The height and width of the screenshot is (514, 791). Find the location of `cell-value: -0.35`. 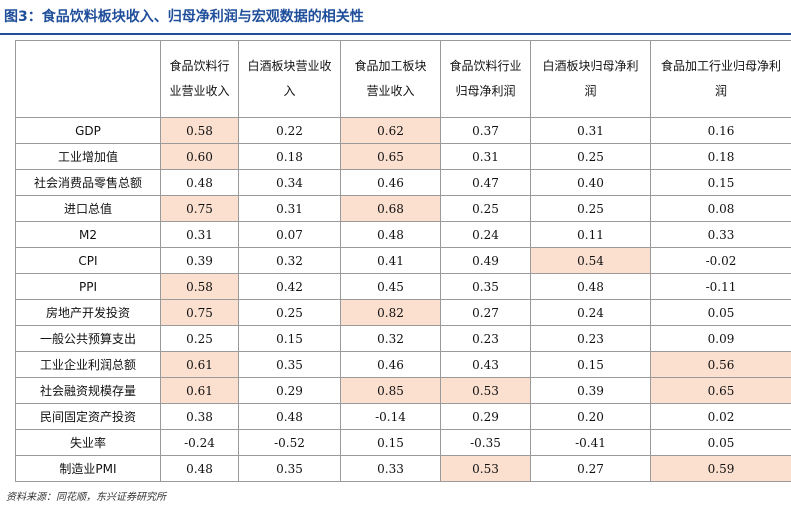

cell-value: -0.35 is located at coordinates (485, 442).